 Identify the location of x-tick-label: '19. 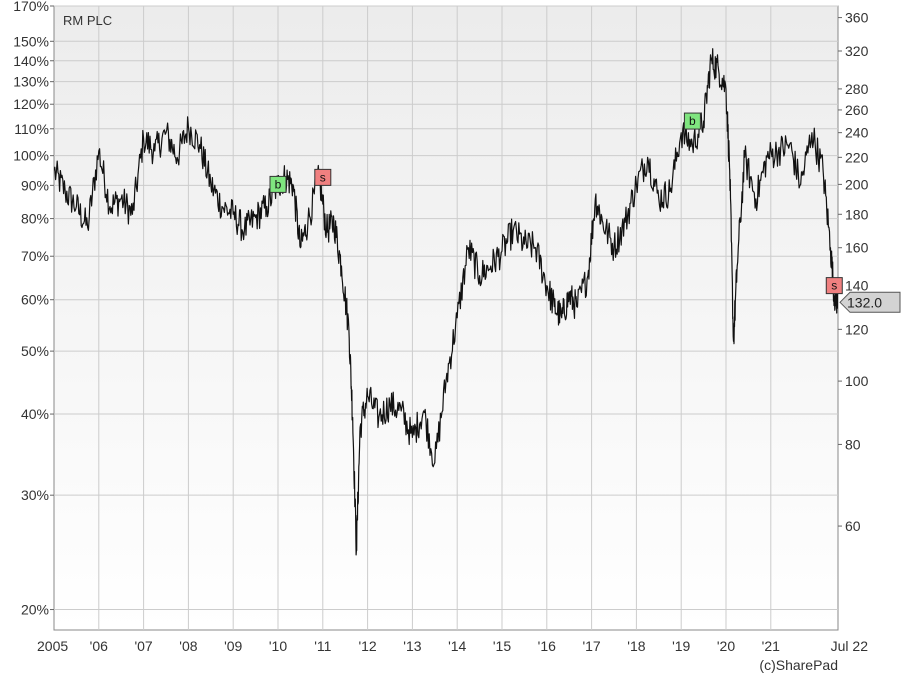
(681, 646).